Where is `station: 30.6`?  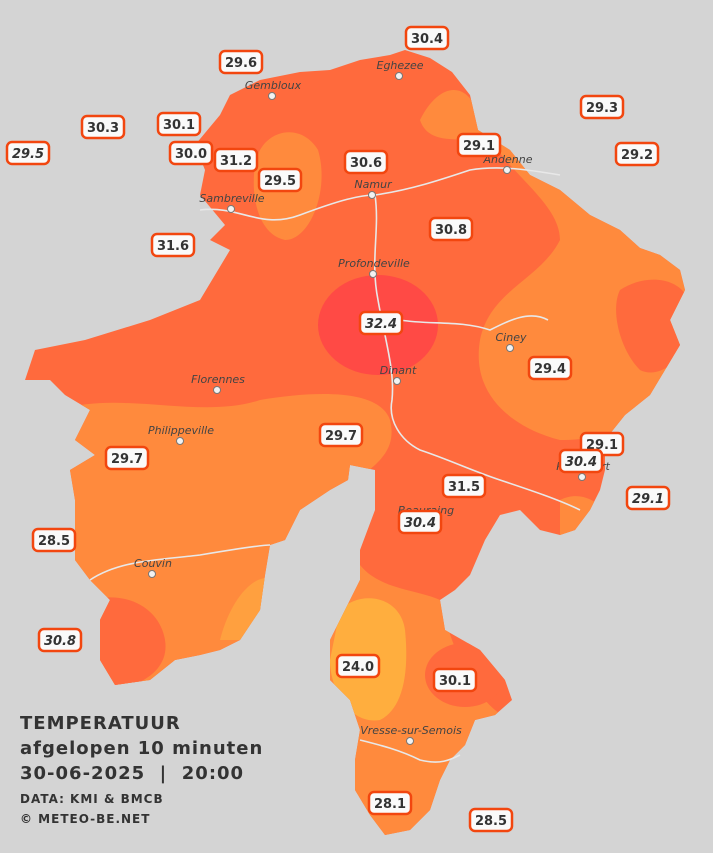
station: 30.6 is located at coordinates (366, 162).